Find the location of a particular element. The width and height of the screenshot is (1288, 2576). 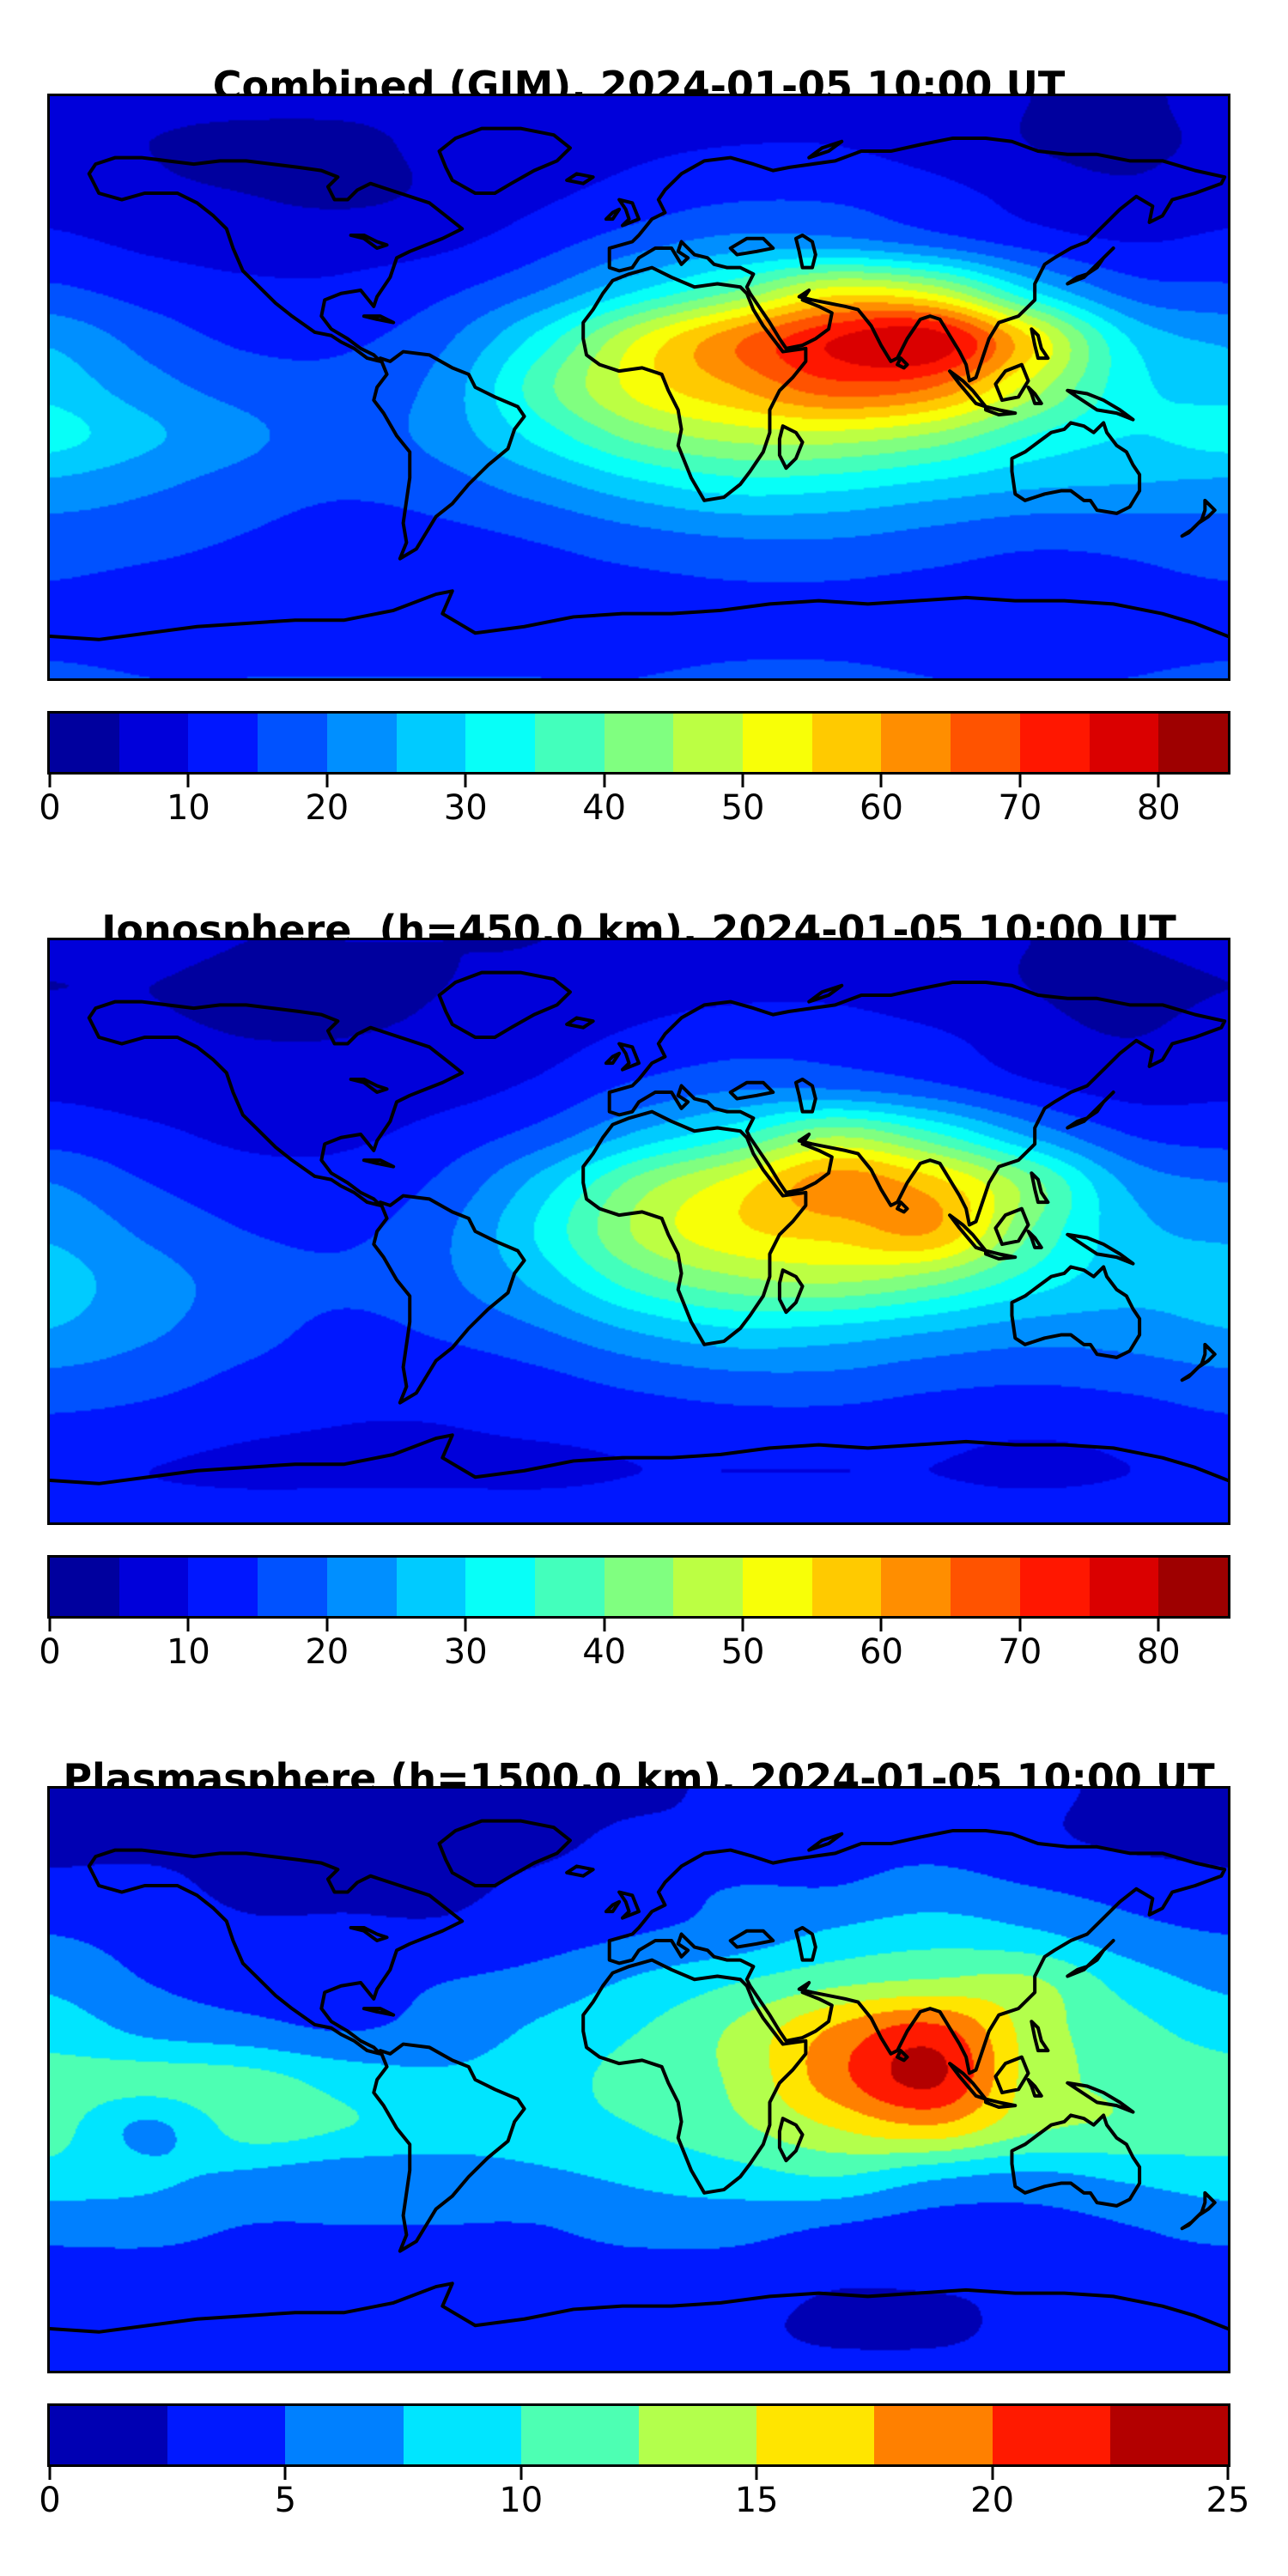

colorbar-combined is located at coordinates (639, 743).